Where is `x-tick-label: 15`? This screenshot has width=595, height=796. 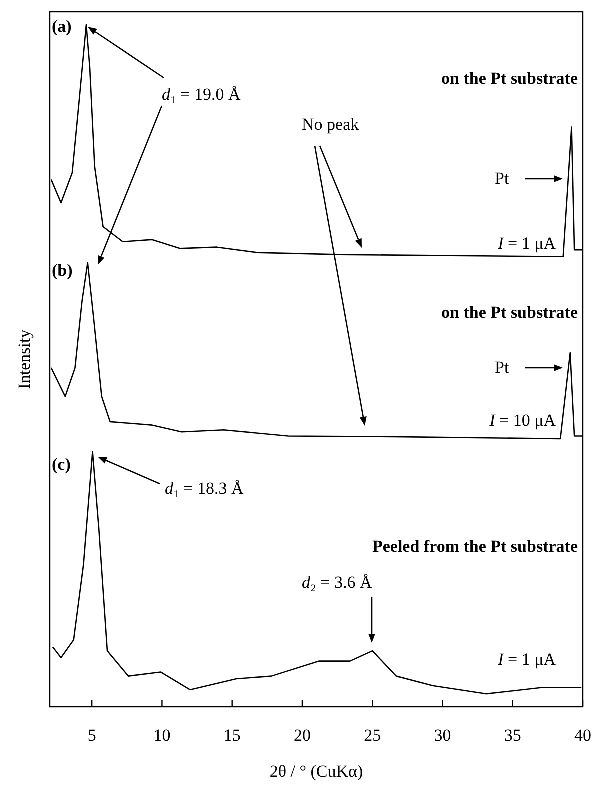
x-tick-label: 15 is located at coordinates (232, 735).